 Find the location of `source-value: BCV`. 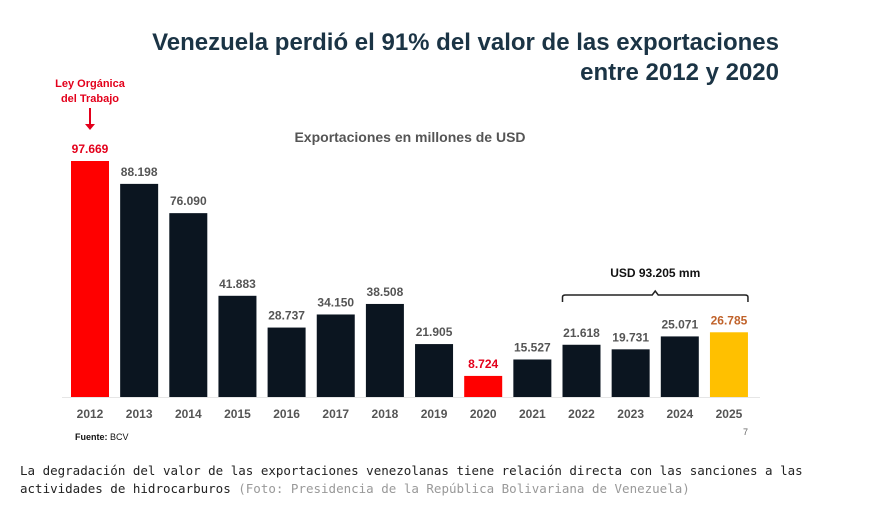

source-value: BCV is located at coordinates (119, 437).